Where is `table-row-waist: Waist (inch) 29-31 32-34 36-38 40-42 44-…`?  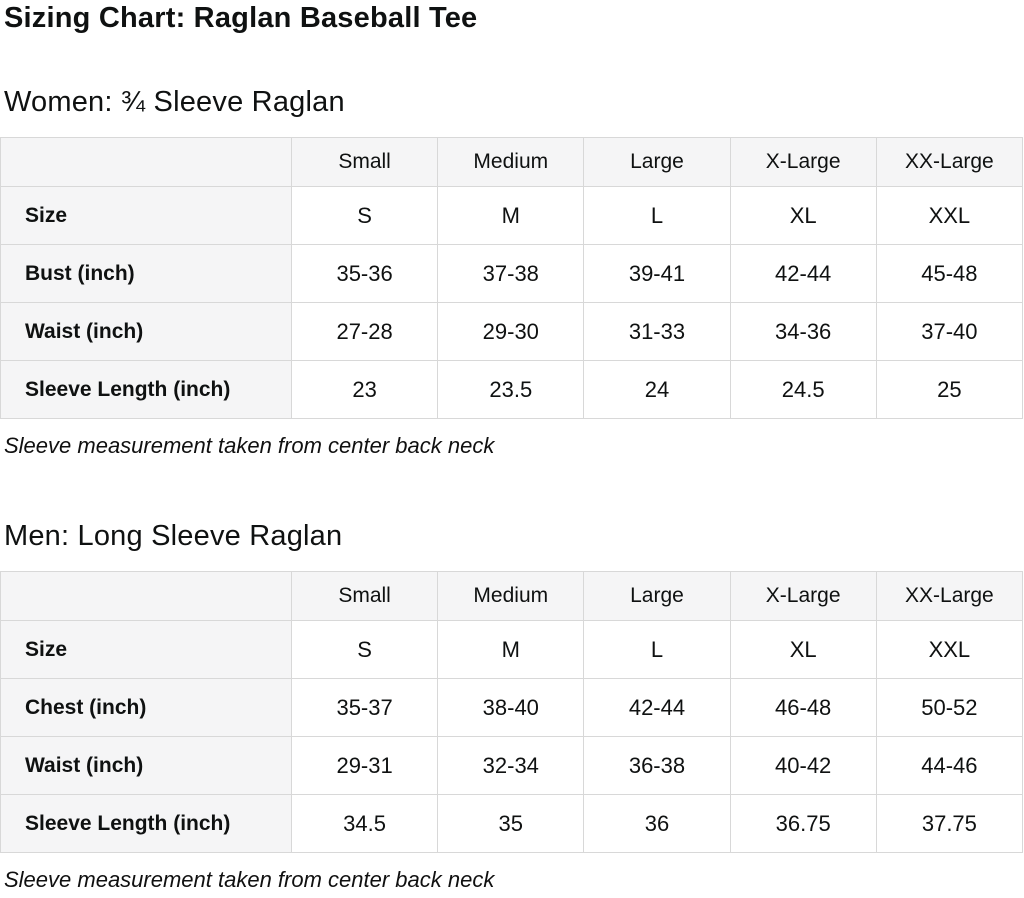
table-row-waist: Waist (inch) 29-31 32-34 36-38 40-42 44-… is located at coordinates (512, 765).